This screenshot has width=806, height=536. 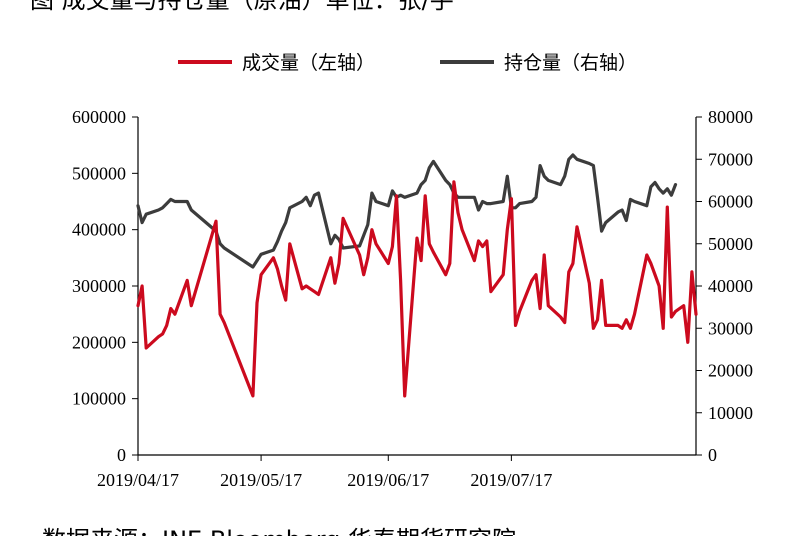 I want to click on right-tick-label: 70000, so click(x=730, y=159).